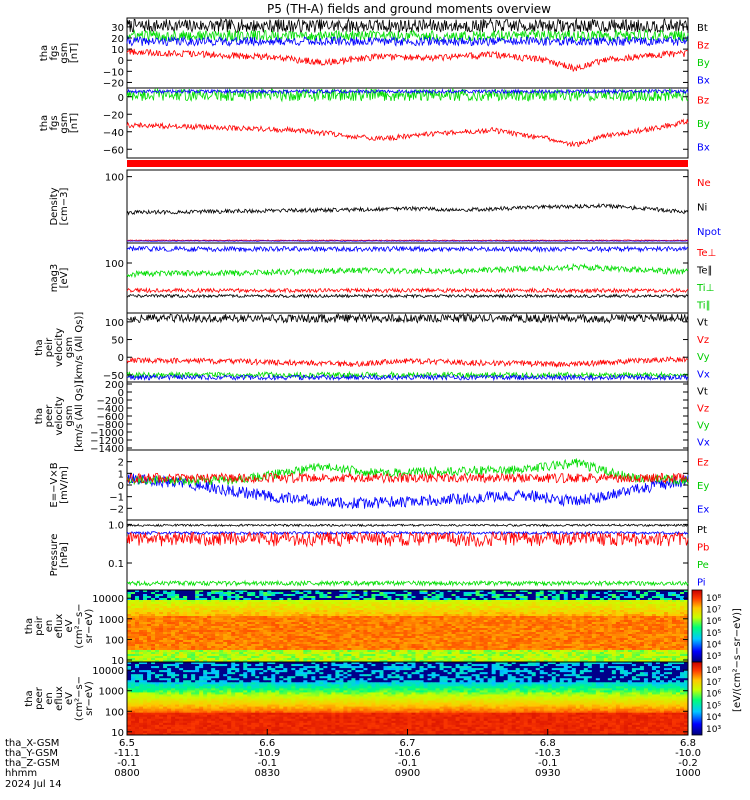 The image size is (750, 800). What do you see at coordinates (49, 626) in the screenshot?
I see `panel-ylabel: en` at bounding box center [49, 626].